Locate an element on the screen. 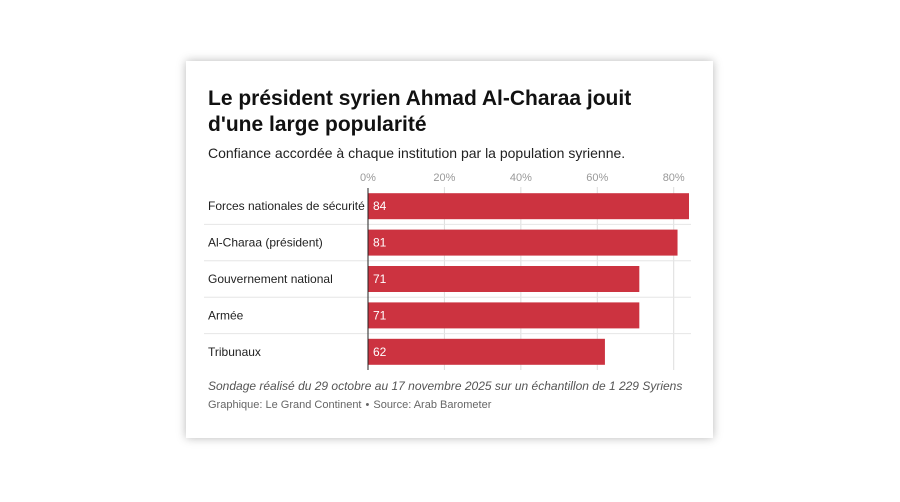  x-axis-ticks: 0% 20% 40% 60% 80% is located at coordinates (522, 178).